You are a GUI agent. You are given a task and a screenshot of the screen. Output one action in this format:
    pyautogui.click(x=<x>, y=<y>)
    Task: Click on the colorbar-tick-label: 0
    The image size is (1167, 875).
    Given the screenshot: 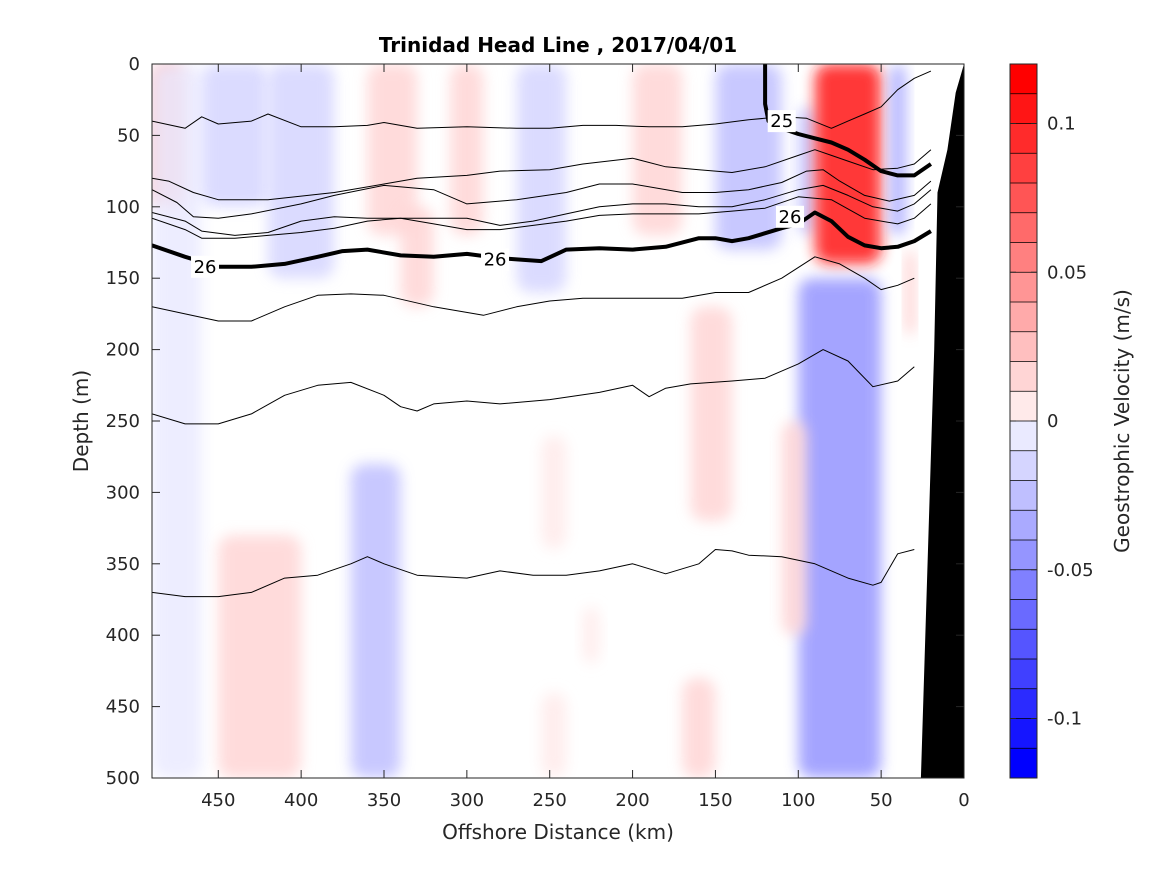 What is the action you would take?
    pyautogui.click(x=1052, y=421)
    